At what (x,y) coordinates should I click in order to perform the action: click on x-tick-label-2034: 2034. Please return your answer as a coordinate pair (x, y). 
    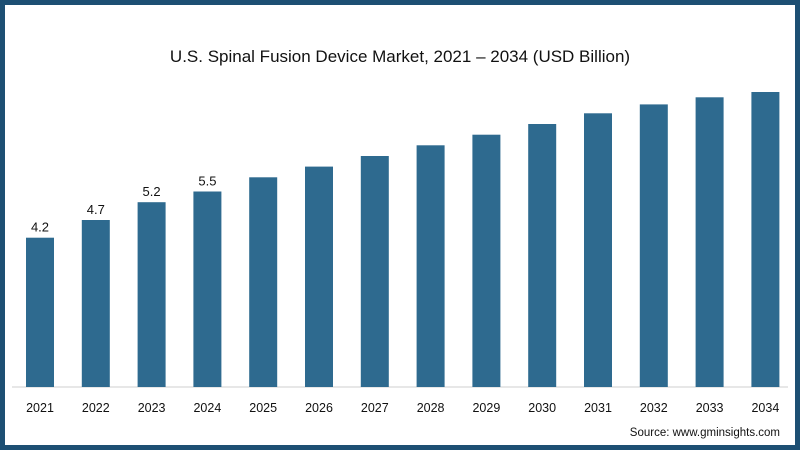
    Looking at the image, I should click on (765, 408).